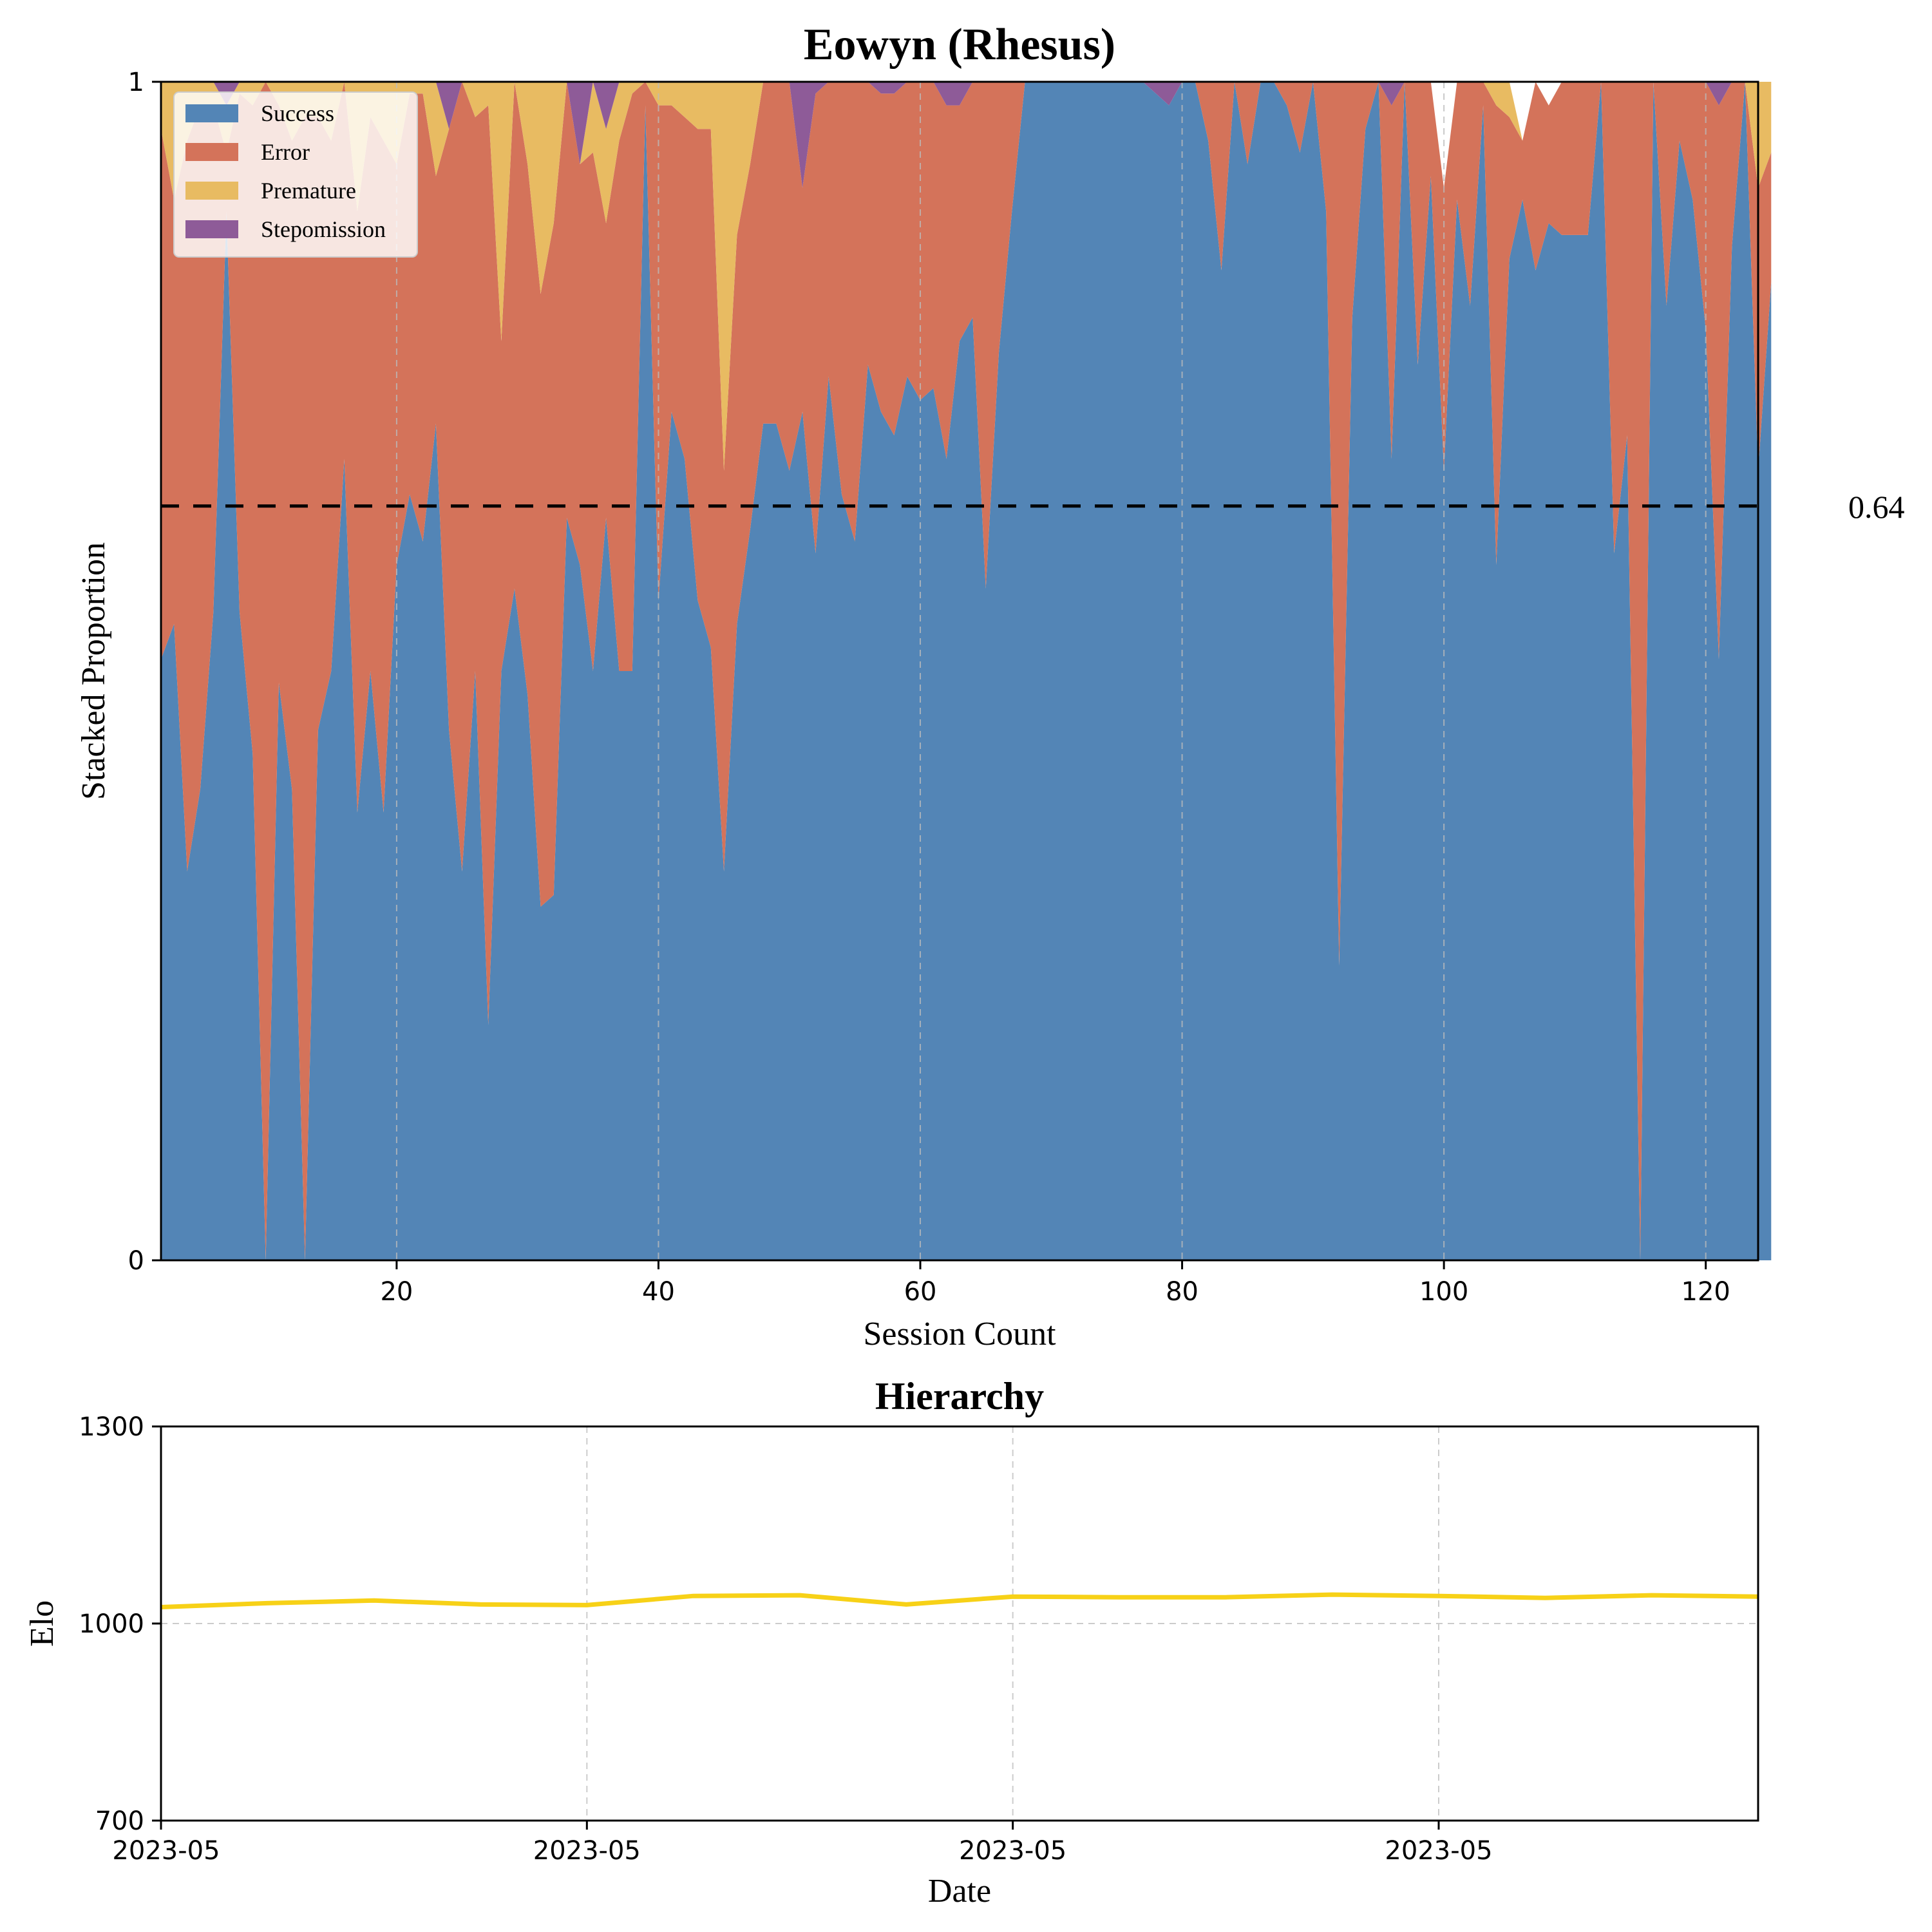 The height and width of the screenshot is (1932, 1932). What do you see at coordinates (658, 1292) in the screenshot?
I see `x-tick-label: 40` at bounding box center [658, 1292].